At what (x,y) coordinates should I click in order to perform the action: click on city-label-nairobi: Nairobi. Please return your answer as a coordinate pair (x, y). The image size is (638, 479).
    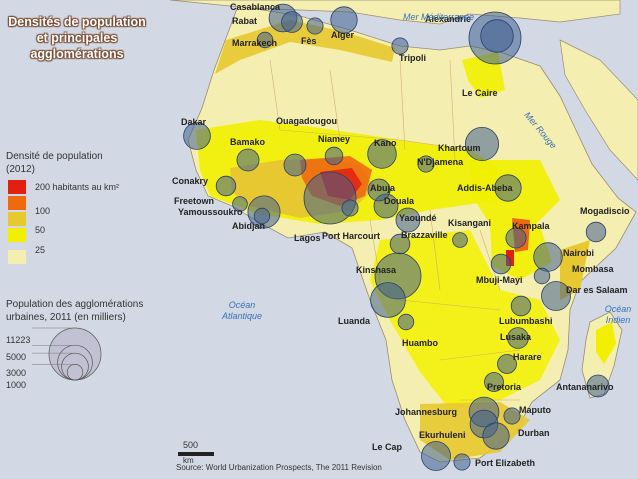
    Looking at the image, I should click on (579, 253).